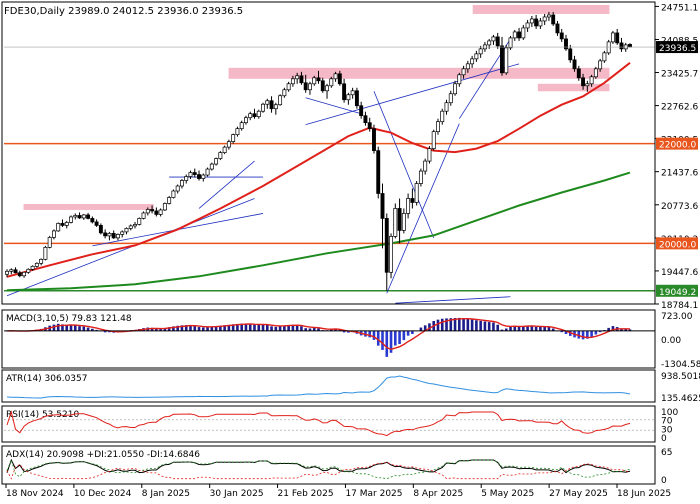 The height and width of the screenshot is (504, 700). I want to click on last-price-label: 23936.5, so click(677, 49).